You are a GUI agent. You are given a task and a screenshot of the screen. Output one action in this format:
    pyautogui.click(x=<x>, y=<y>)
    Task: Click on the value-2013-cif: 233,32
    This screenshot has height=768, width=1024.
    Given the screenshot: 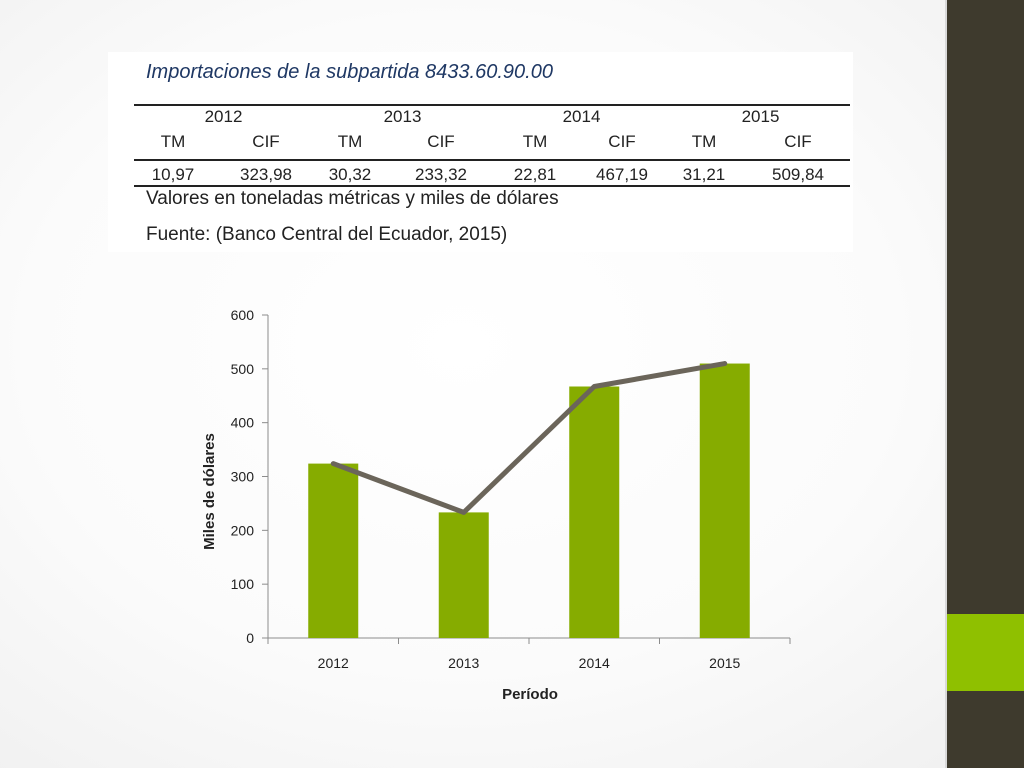 What is the action you would take?
    pyautogui.click(x=441, y=174)
    